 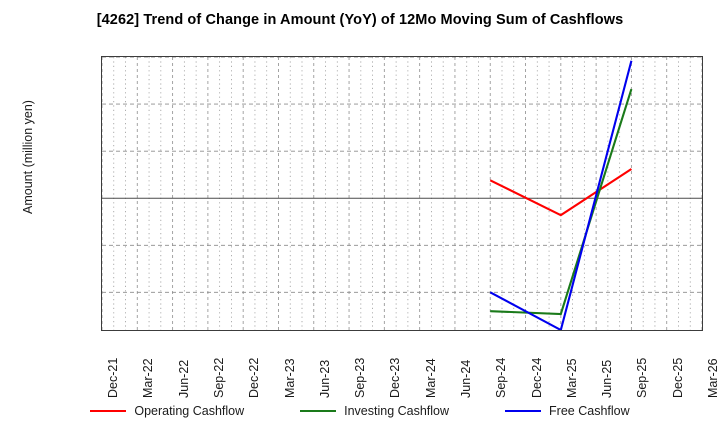 What do you see at coordinates (28, 157) in the screenshot?
I see `y-axis-title: Amount (million yen)` at bounding box center [28, 157].